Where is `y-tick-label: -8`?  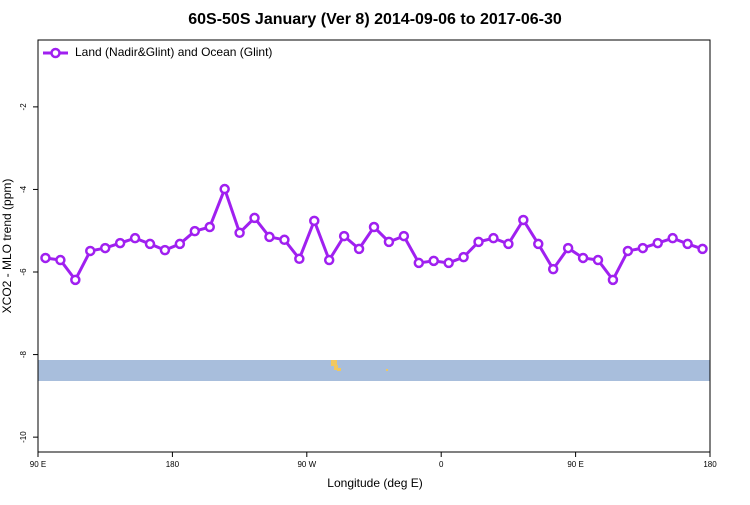 y-tick-label: -8 is located at coordinates (23, 354).